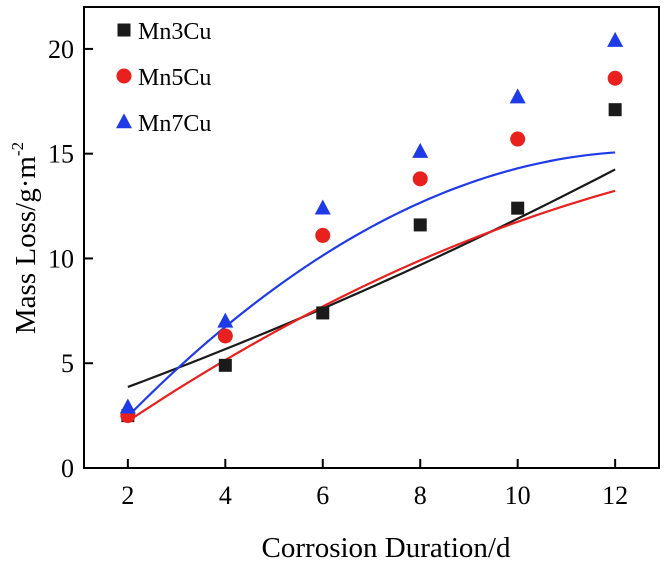 This screenshot has height=571, width=666. Describe the element at coordinates (124, 76) in the screenshot. I see `legend-marker-mn5cu` at that location.